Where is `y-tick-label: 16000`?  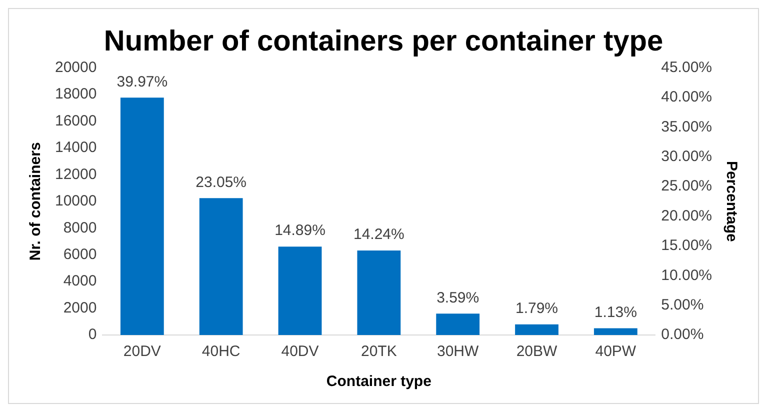
y-tick-label: 16000 is located at coordinates (75, 121).